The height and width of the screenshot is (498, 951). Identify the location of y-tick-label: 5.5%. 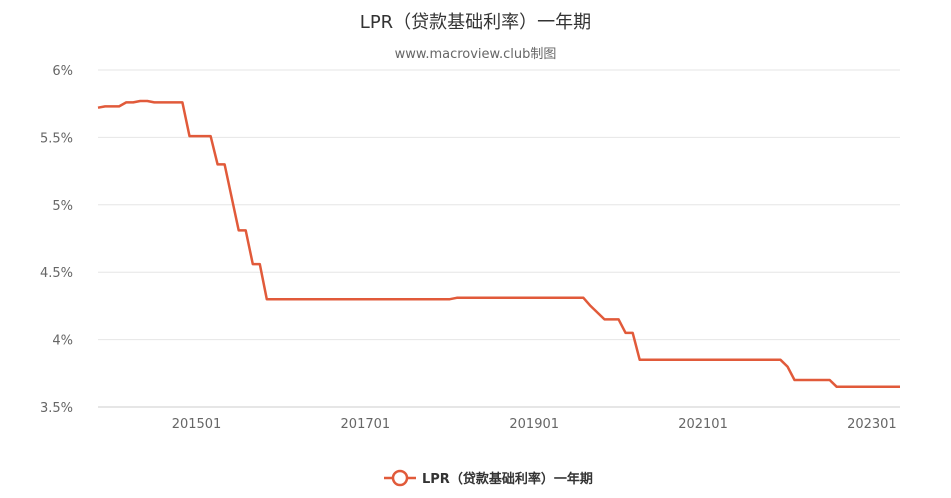
(56, 138).